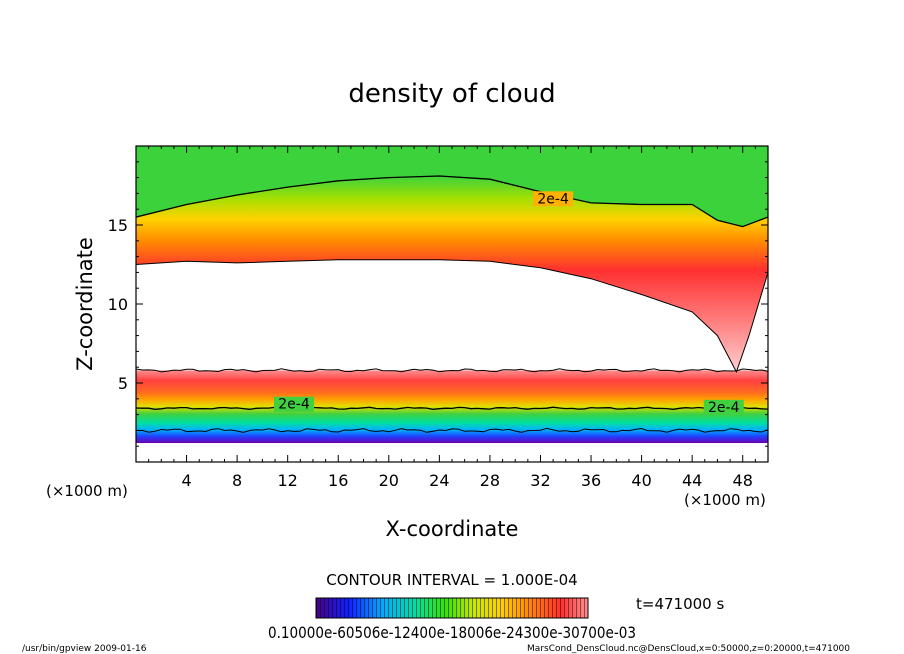 This screenshot has height=654, width=904. I want to click on upper-outer-contour, so click(452, 201).